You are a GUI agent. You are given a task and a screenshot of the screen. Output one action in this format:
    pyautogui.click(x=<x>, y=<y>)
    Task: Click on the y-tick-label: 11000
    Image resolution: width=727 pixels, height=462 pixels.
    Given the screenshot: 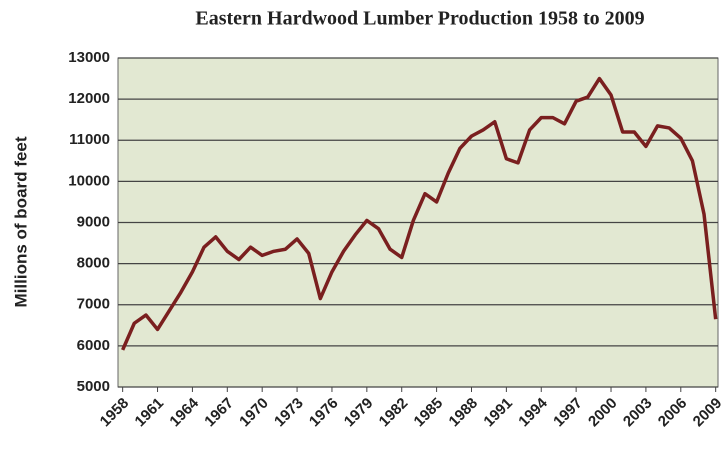 What is the action you would take?
    pyautogui.click(x=89, y=139)
    